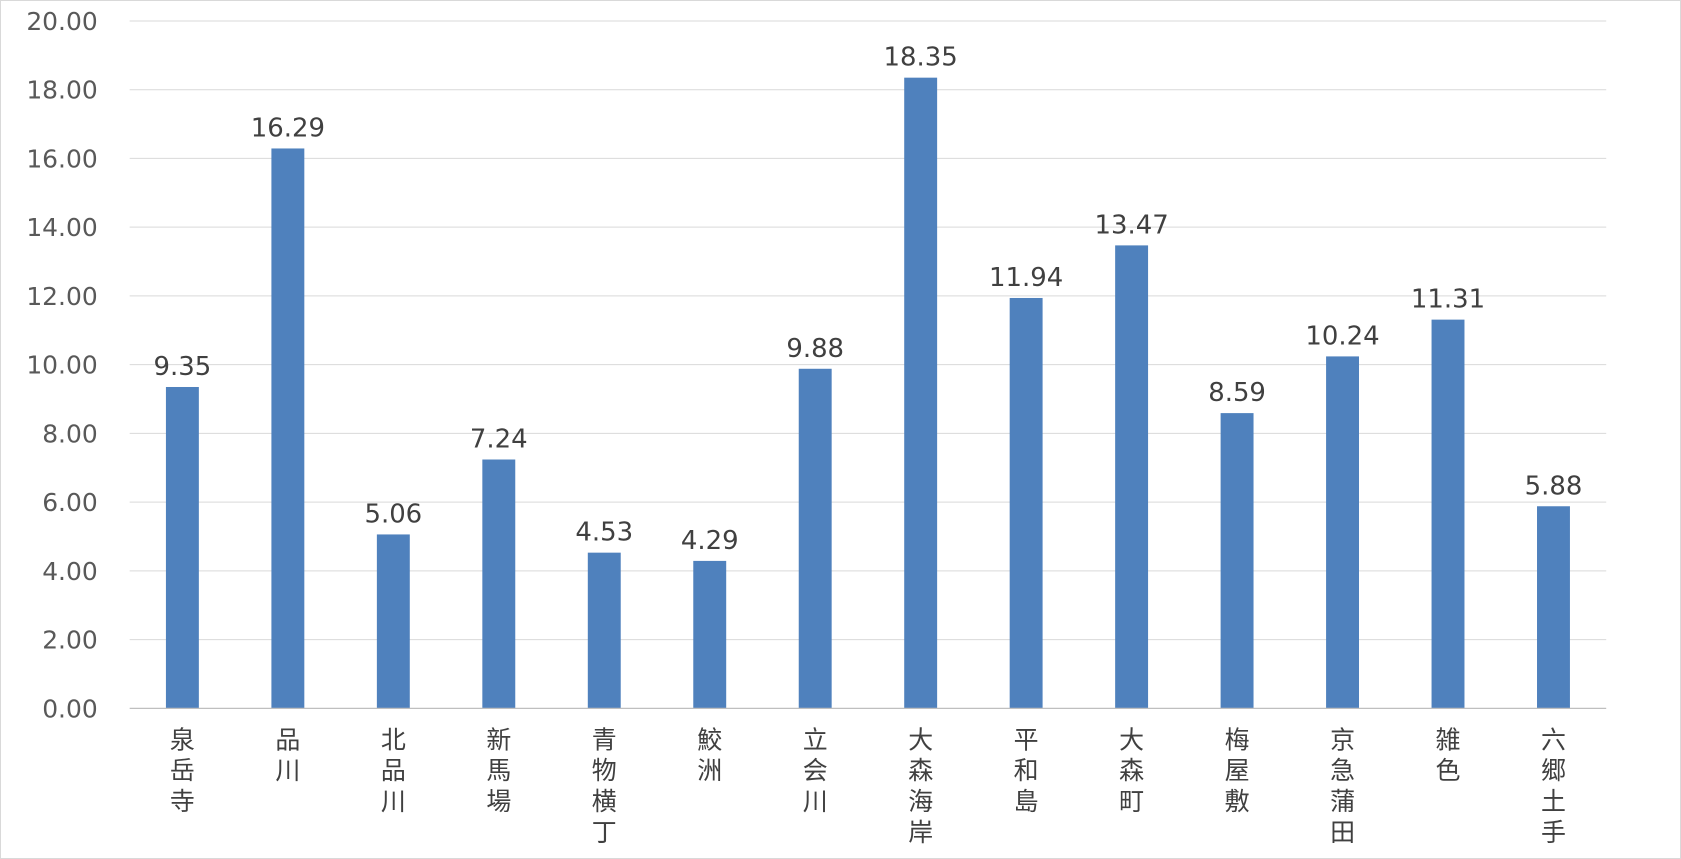 Image resolution: width=1681 pixels, height=859 pixels. I want to click on category-label: 新馬場, so click(498, 770).